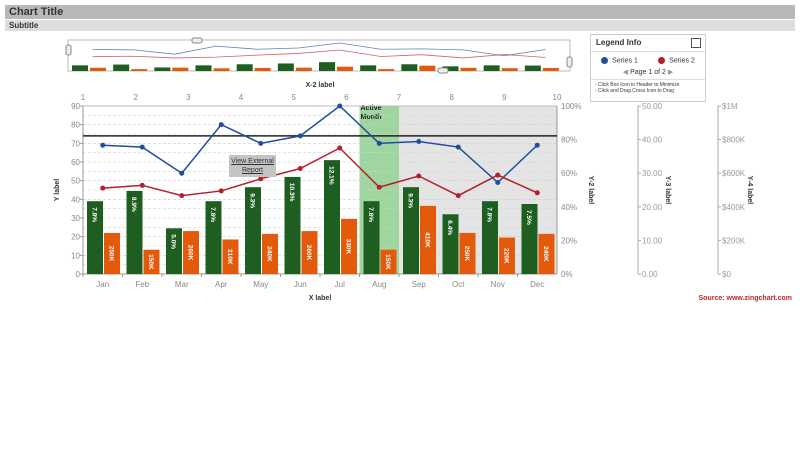  What do you see at coordinates (619, 60) in the screenshot?
I see `legend-item-series-1: Series 1` at bounding box center [619, 60].